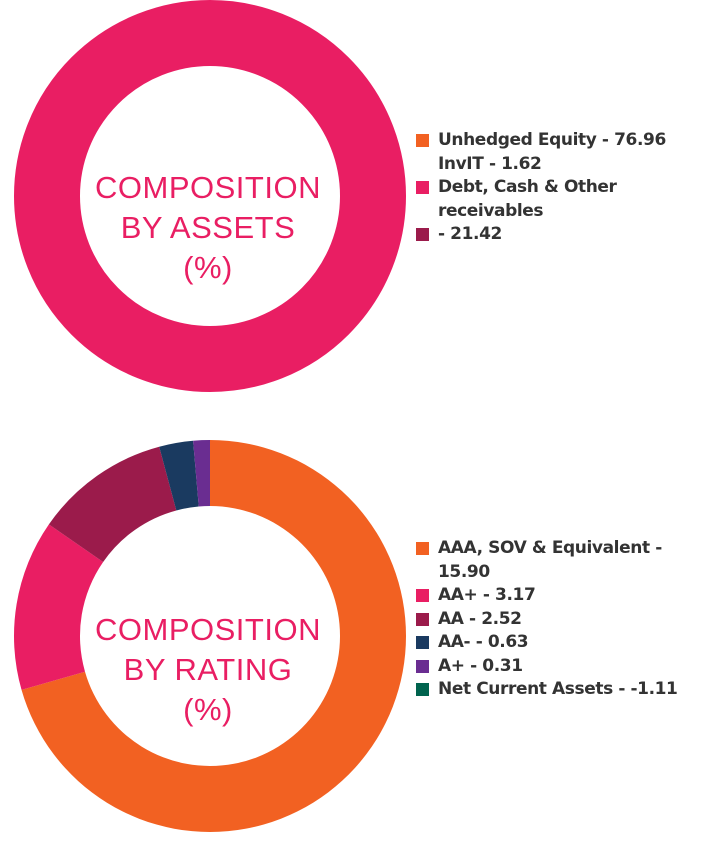  I want to click on legend-item: AAA, SOV & Equivalent - 15.90, so click(566, 560).